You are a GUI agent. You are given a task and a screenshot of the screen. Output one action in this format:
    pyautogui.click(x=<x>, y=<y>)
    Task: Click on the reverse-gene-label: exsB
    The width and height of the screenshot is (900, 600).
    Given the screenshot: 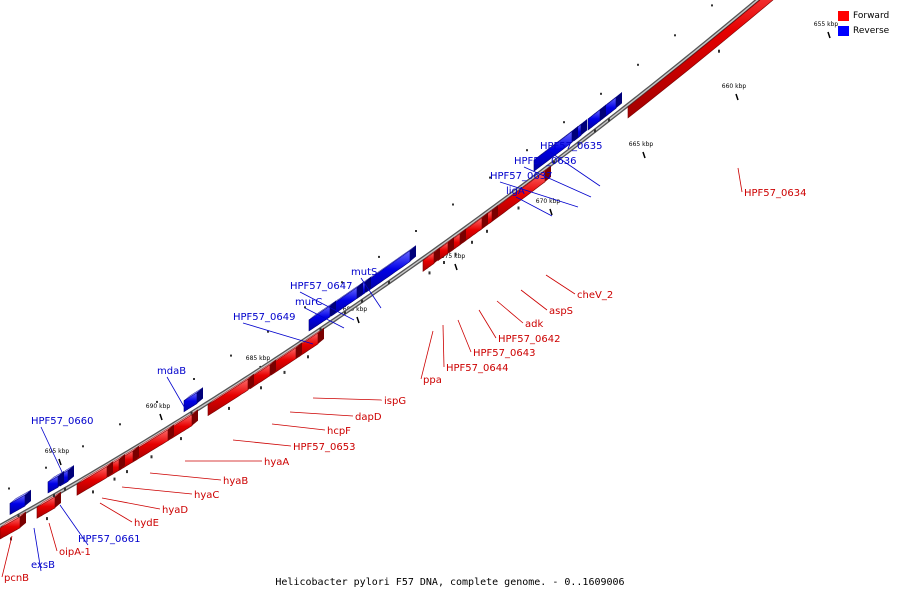 What is the action you would take?
    pyautogui.click(x=43, y=565)
    